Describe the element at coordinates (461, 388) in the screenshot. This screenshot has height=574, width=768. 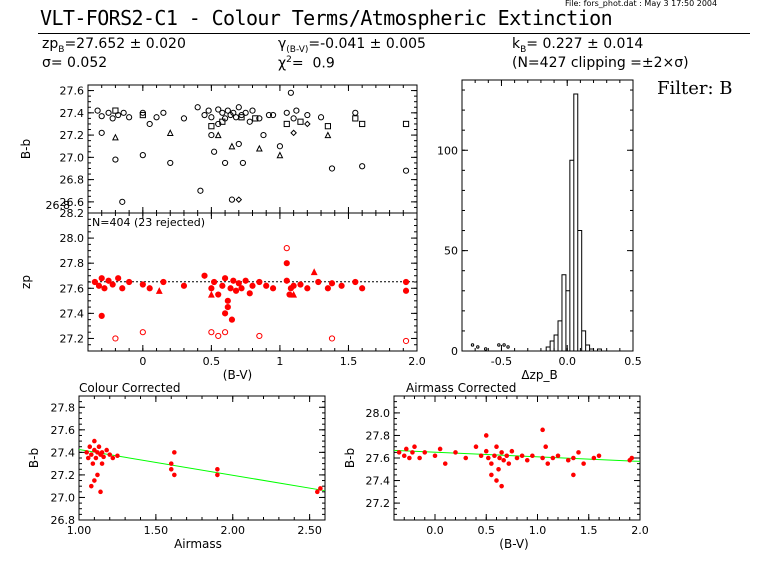
I see `panel-title: Airmass Corrected` at that location.